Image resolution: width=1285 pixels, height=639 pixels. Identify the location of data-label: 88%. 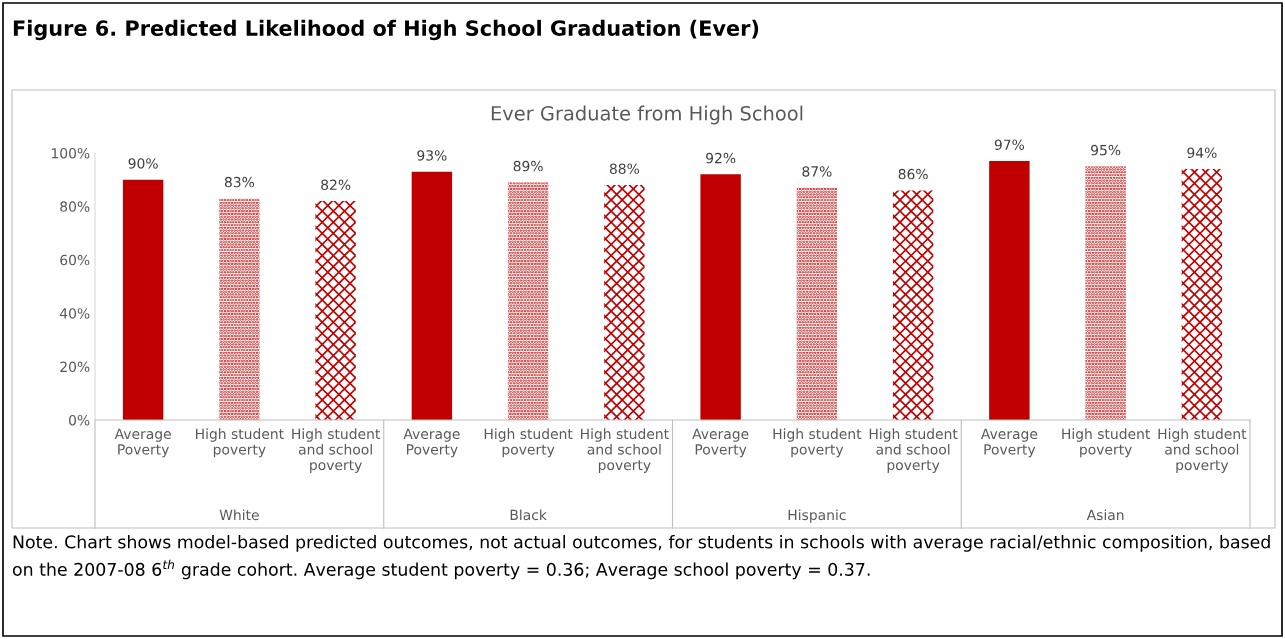
(624, 169).